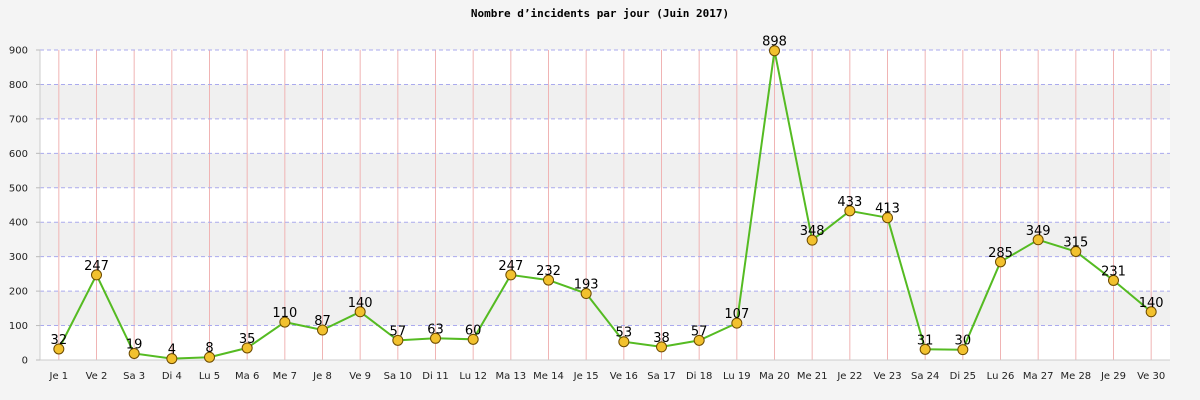  Describe the element at coordinates (737, 376) in the screenshot. I see `x-tick-label: Lu 19` at that location.